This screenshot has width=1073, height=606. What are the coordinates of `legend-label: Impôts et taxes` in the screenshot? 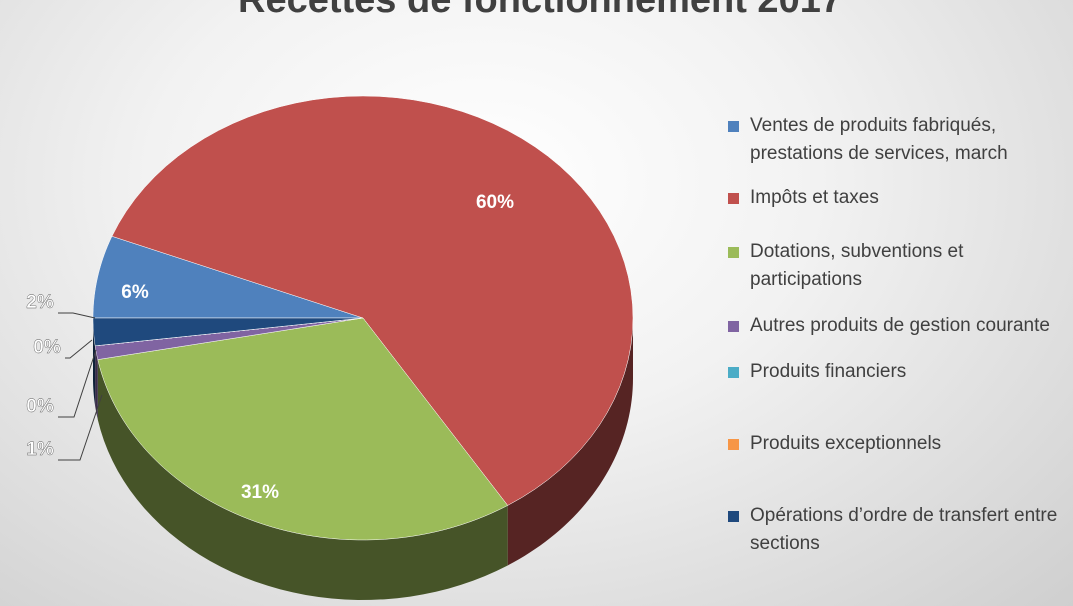 It's located at (814, 197).